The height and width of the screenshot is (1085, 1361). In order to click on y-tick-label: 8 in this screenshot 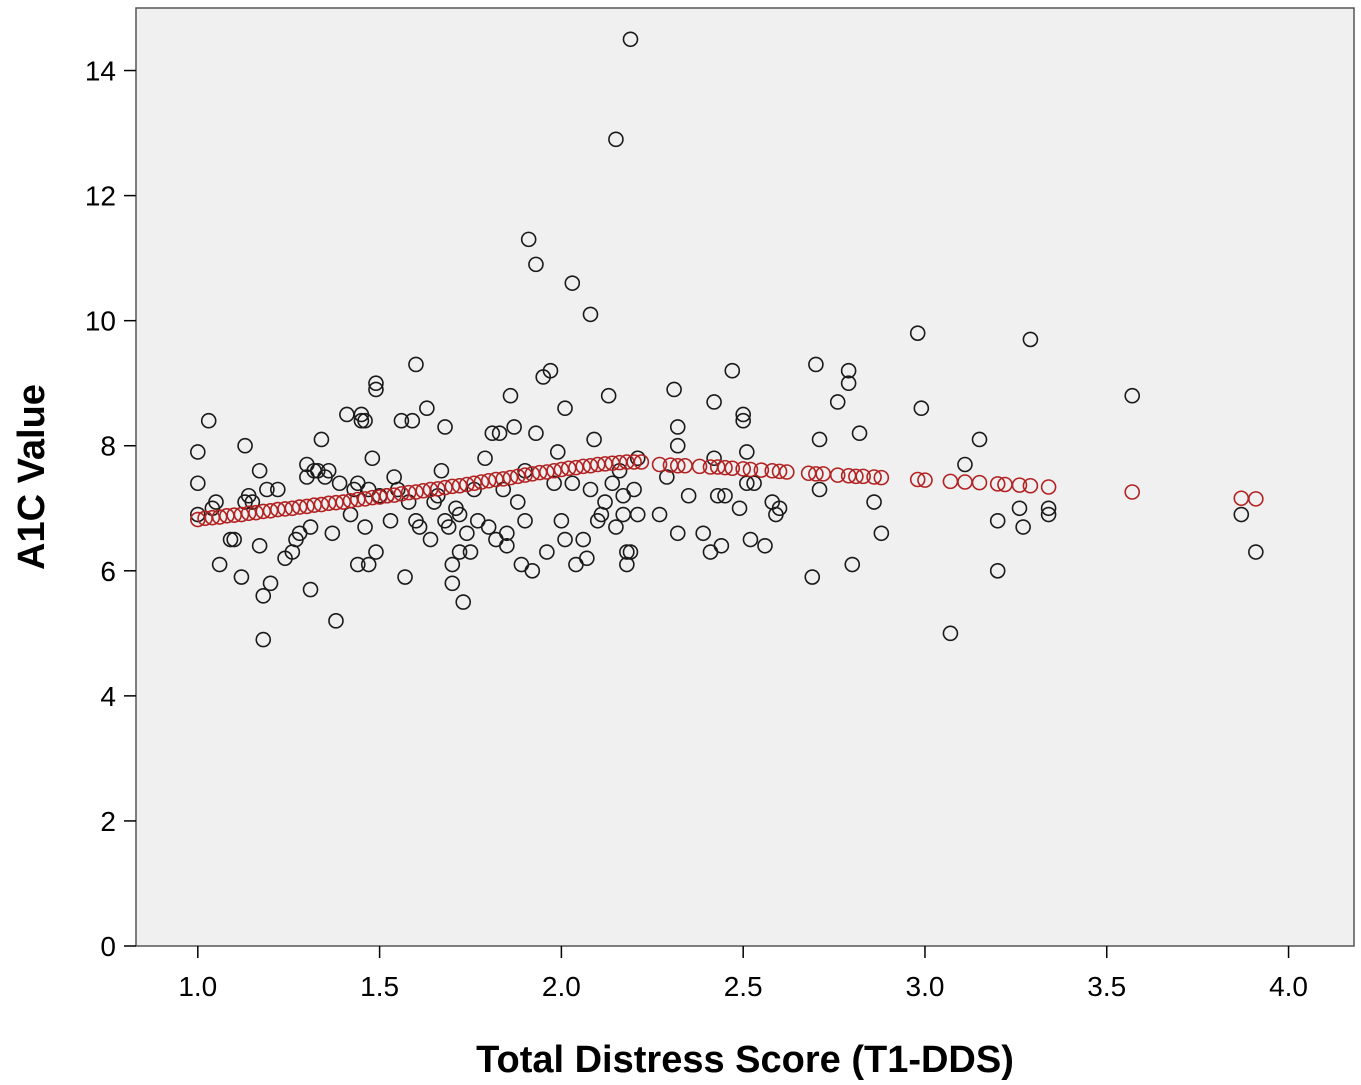, I will do `click(108, 446)`.